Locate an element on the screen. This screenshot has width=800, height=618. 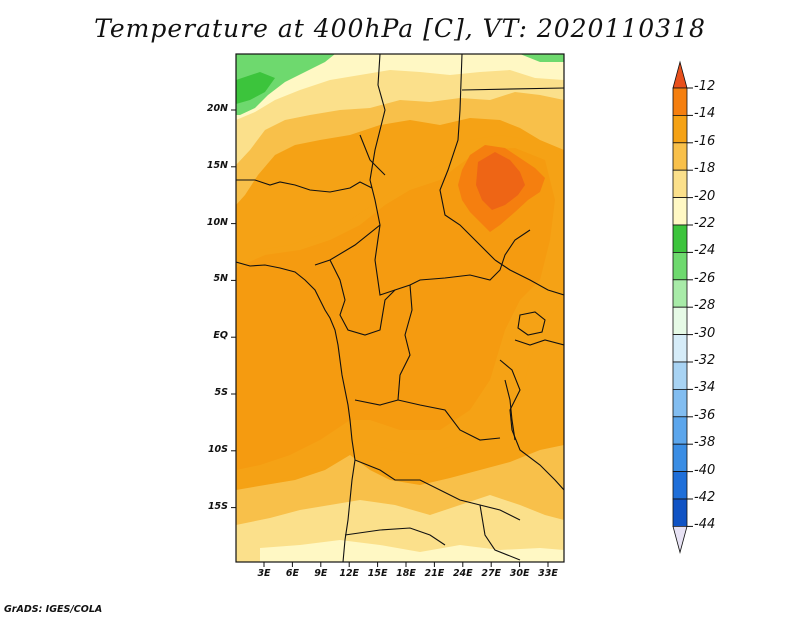
colorbar-label: -14 is located at coordinates (705, 114).